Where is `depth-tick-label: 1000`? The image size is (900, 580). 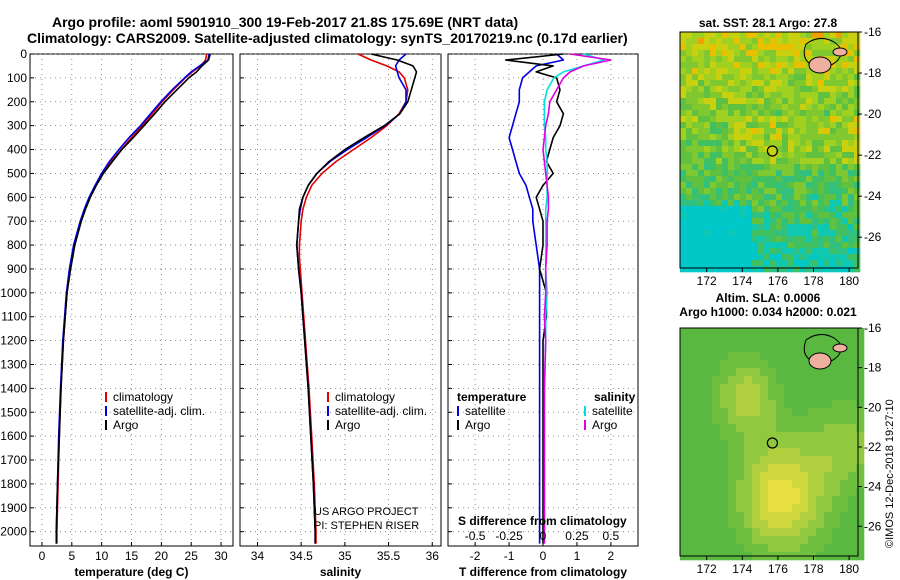 depth-tick-label: 1000 is located at coordinates (13, 293).